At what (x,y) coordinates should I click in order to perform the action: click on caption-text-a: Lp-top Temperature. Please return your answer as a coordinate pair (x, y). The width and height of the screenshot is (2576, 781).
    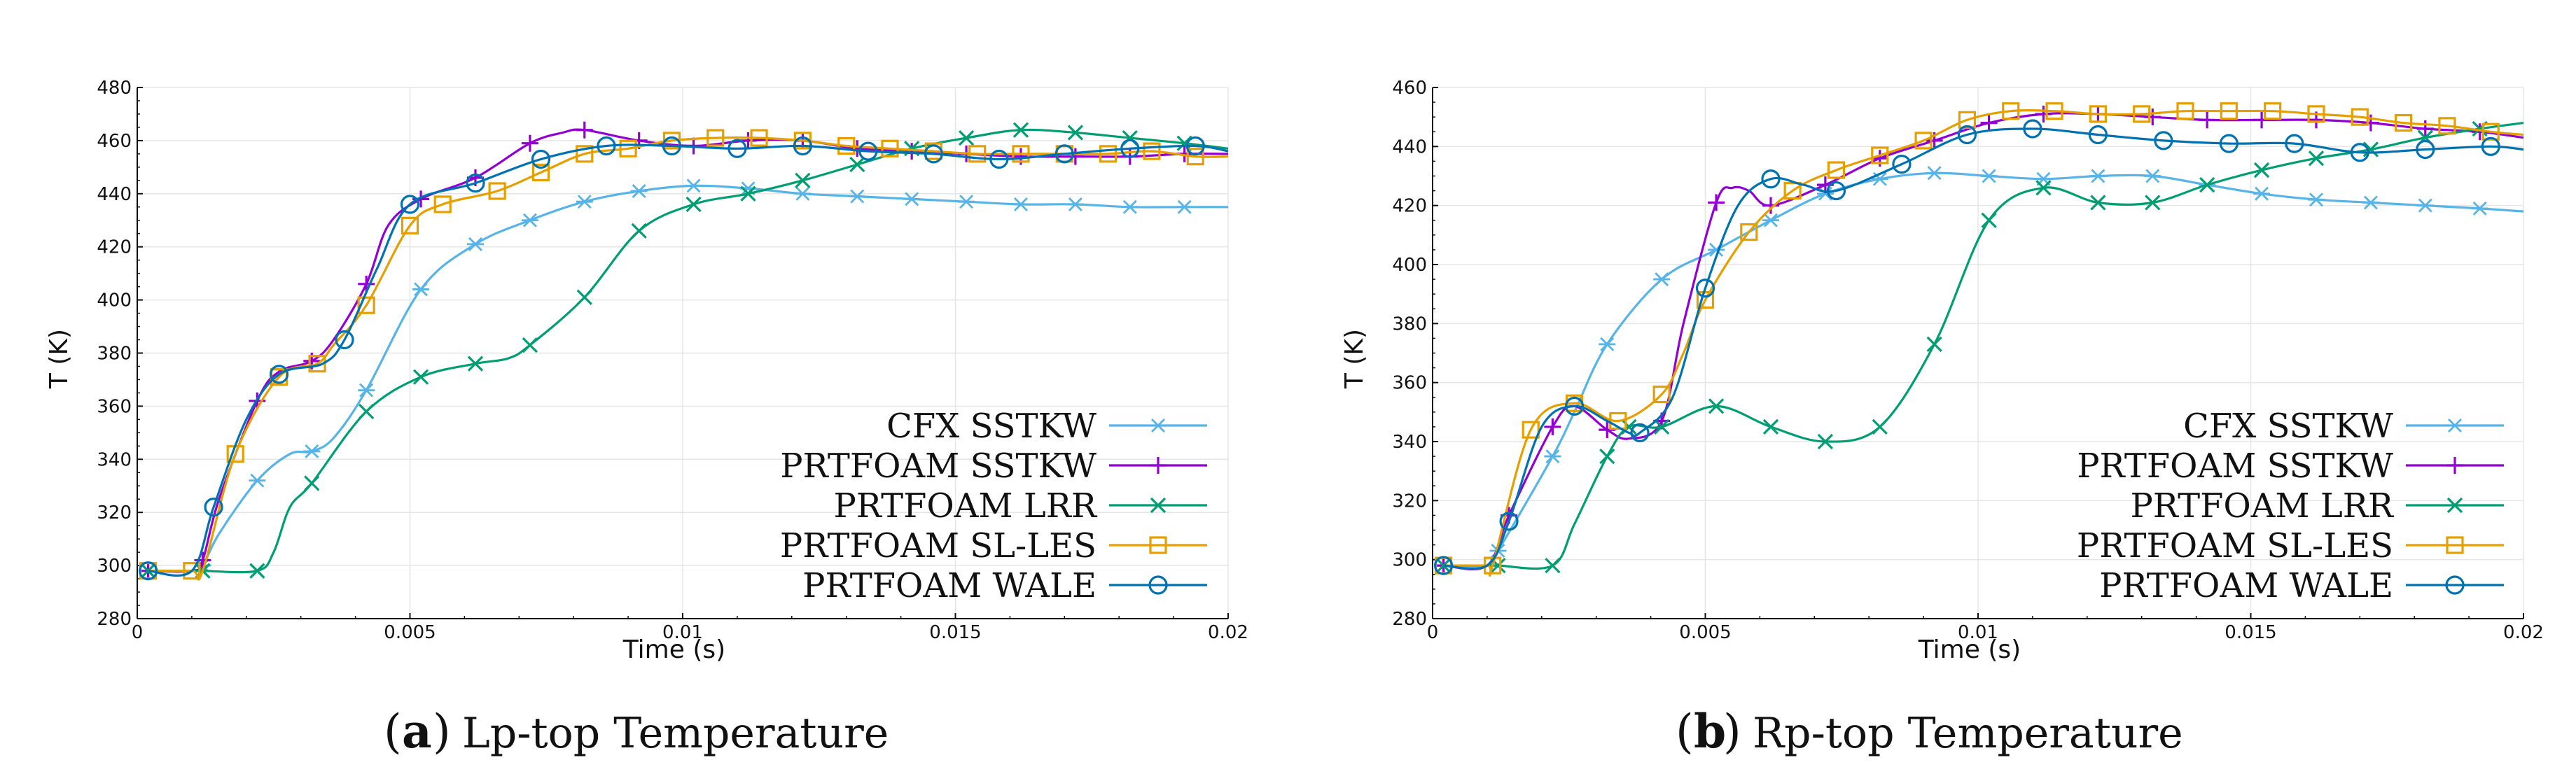
    Looking at the image, I should click on (675, 733).